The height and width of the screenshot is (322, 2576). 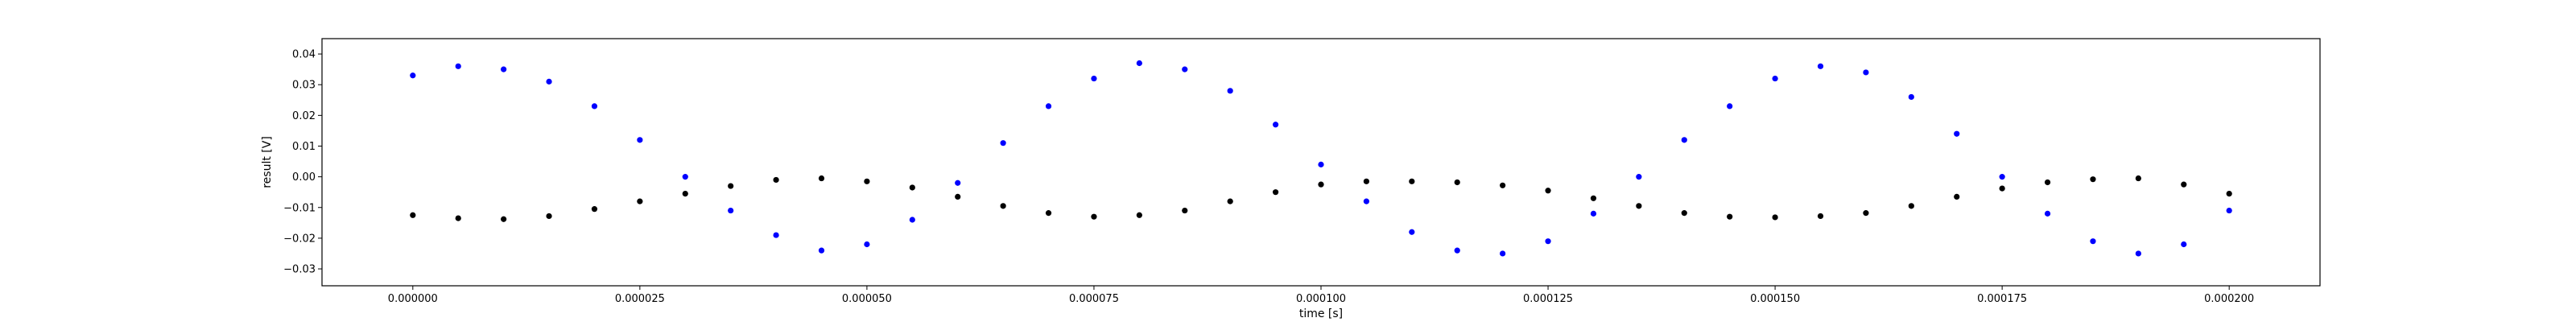 What do you see at coordinates (1321, 314) in the screenshot?
I see `x-axis-label: time [s]` at bounding box center [1321, 314].